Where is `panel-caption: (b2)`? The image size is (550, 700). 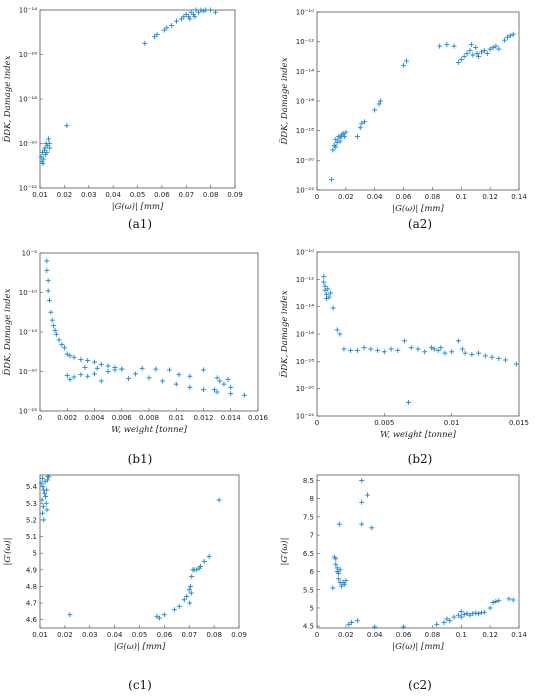 panel-caption: (b2) is located at coordinates (420, 459).